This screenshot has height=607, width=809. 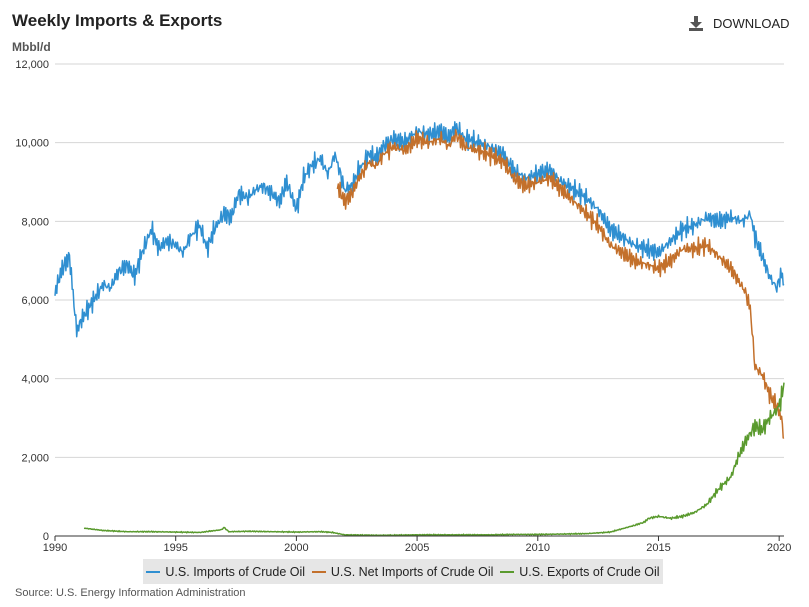 I want to click on legend-item-exports: U.S. Exports of Crude Oil, so click(x=580, y=571).